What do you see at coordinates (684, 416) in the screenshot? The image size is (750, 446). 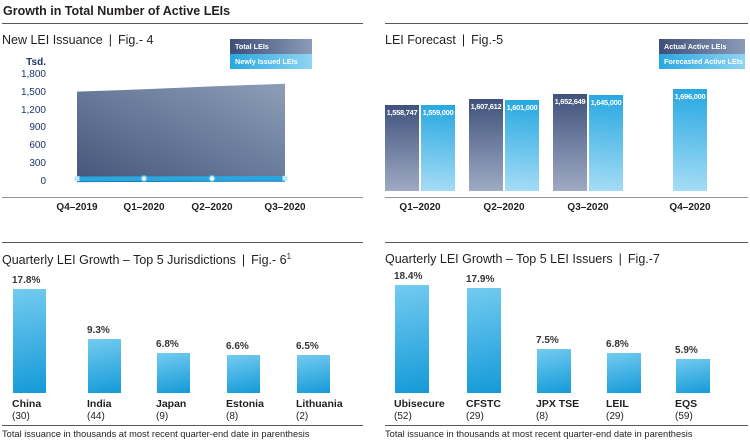 I see `count-label: (59)` at bounding box center [684, 416].